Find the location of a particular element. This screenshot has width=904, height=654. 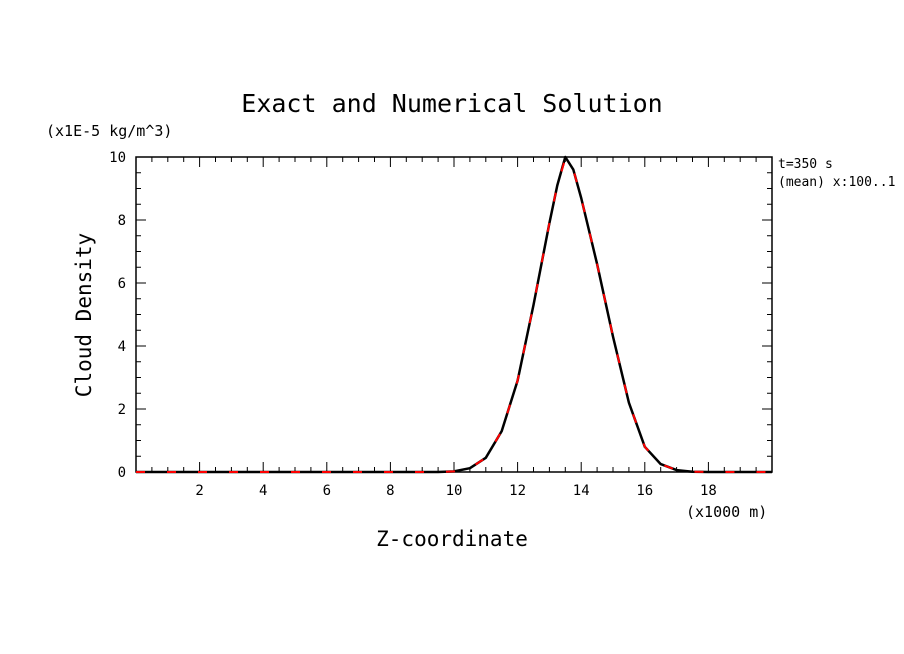

y-tick-label: 6 is located at coordinates (122, 284).